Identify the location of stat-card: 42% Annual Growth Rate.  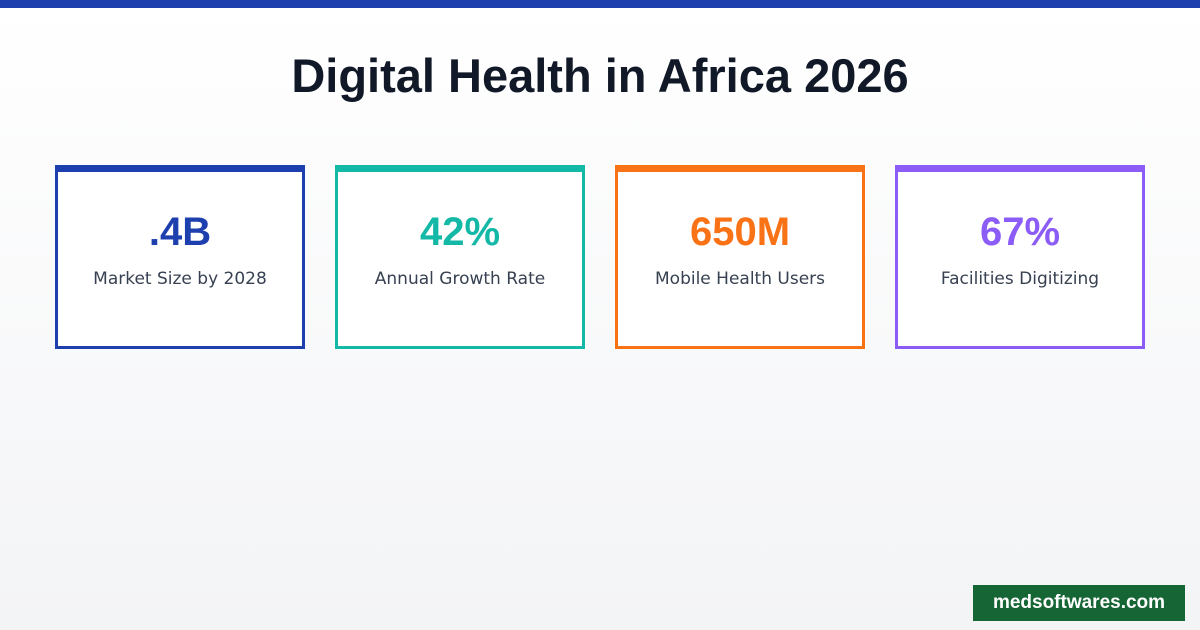
(460, 257).